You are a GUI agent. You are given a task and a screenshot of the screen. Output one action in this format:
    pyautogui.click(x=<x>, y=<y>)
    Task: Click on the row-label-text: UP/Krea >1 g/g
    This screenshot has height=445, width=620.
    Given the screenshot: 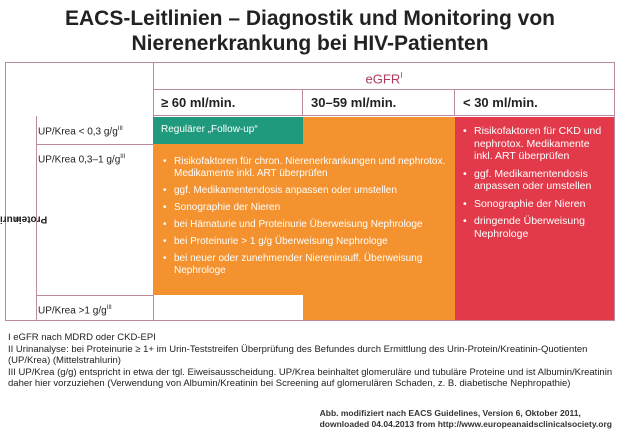 What is the action you would take?
    pyautogui.click(x=72, y=311)
    